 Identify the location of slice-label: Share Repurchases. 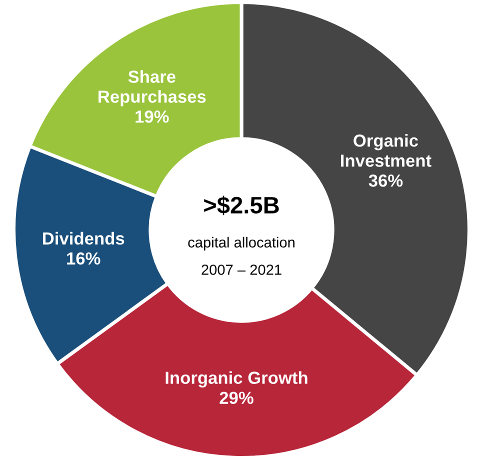
(152, 88).